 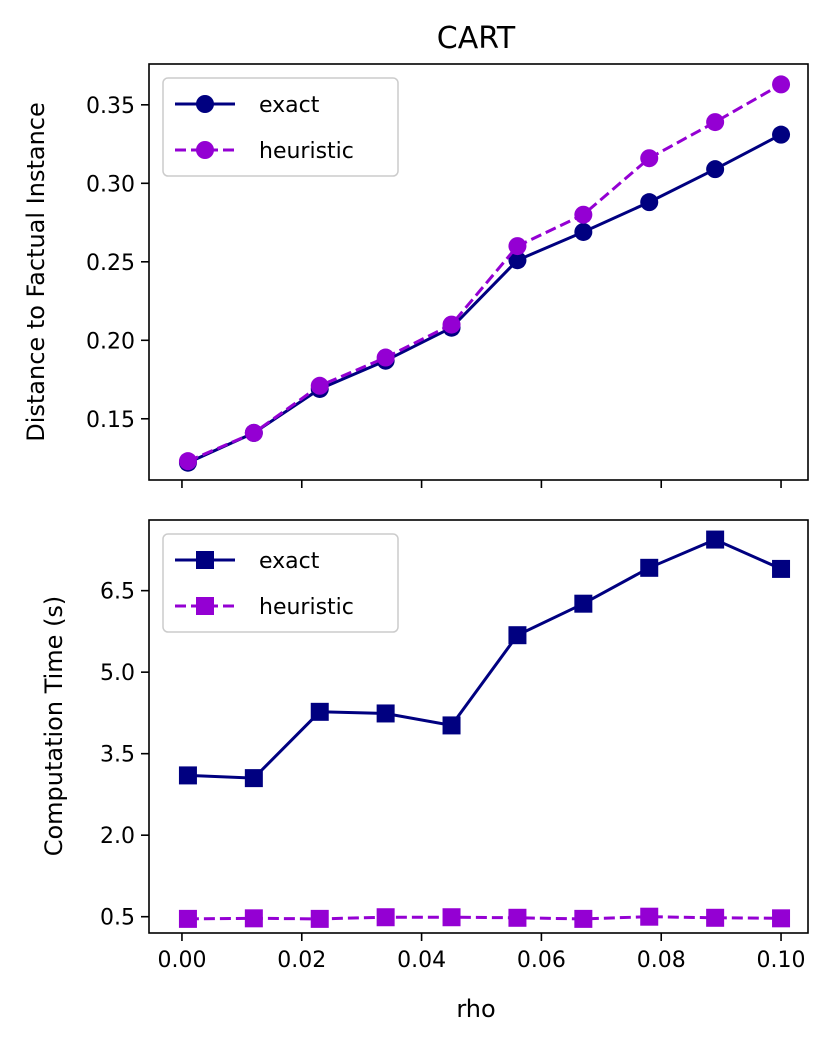 I want to click on x-axis-label: rho, so click(x=475, y=1009).